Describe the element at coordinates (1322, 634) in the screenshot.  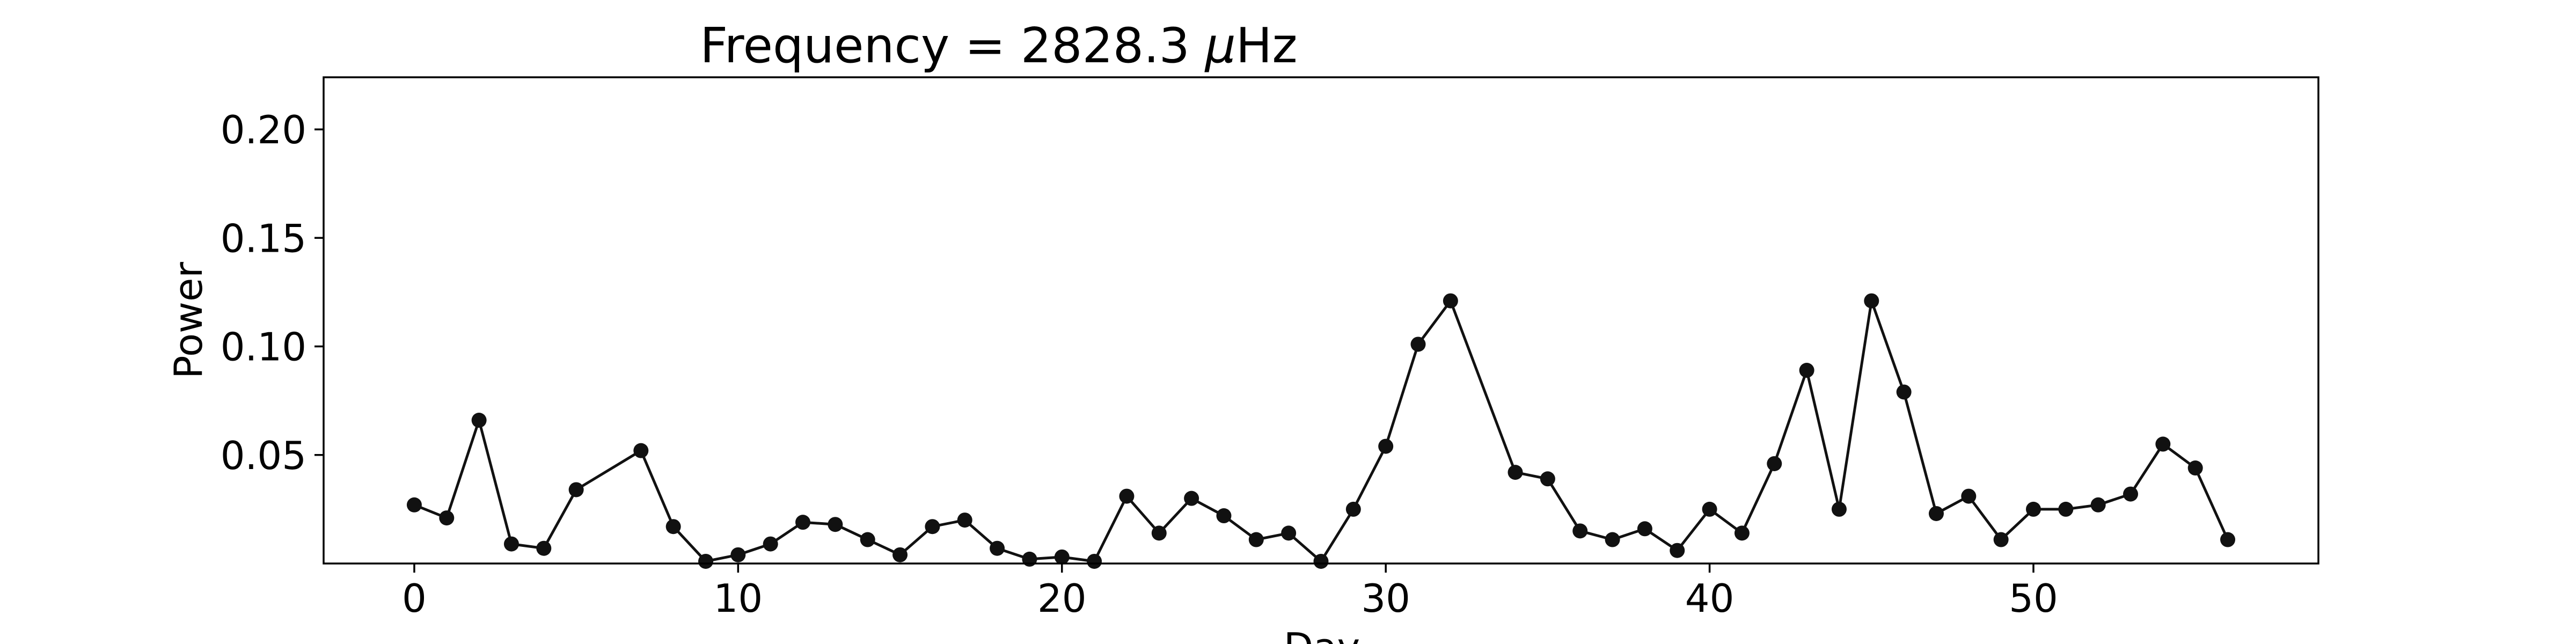
I see `x-axis-label: Day` at that location.